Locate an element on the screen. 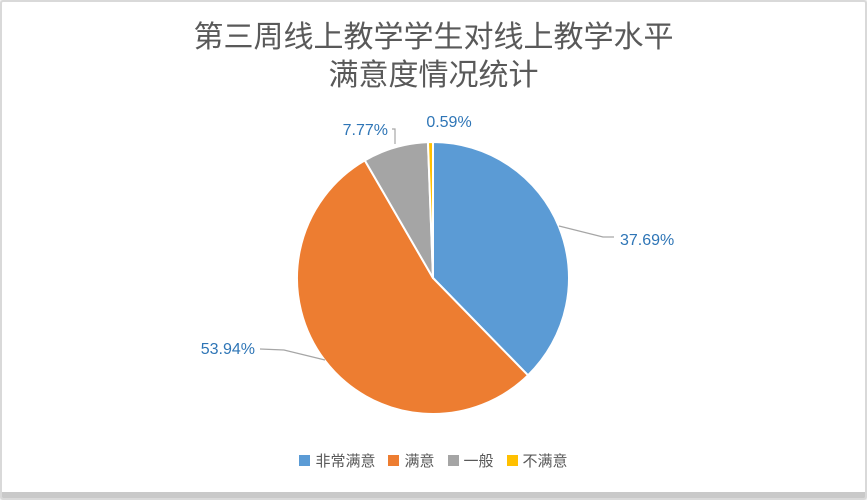  legend-item-unsatisfied: 不满意 is located at coordinates (537, 460).